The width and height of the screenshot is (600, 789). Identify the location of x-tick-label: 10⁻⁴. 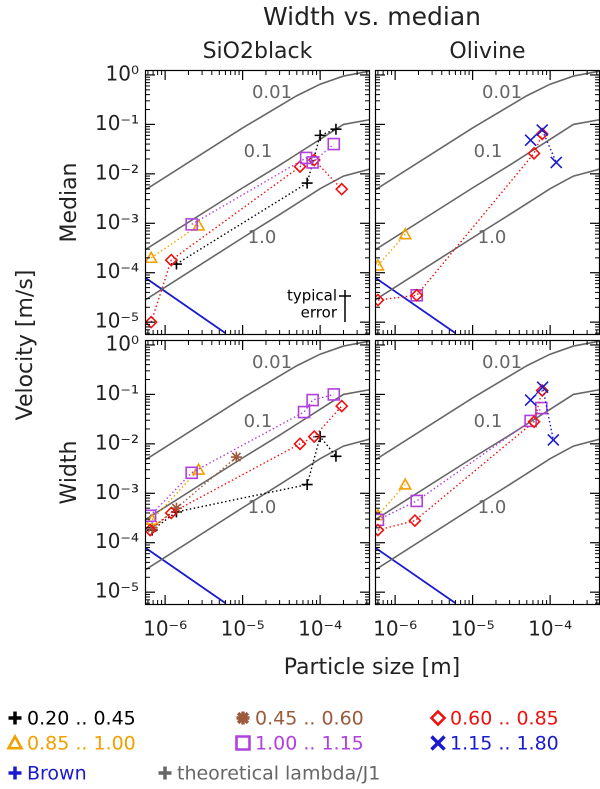
(550, 629).